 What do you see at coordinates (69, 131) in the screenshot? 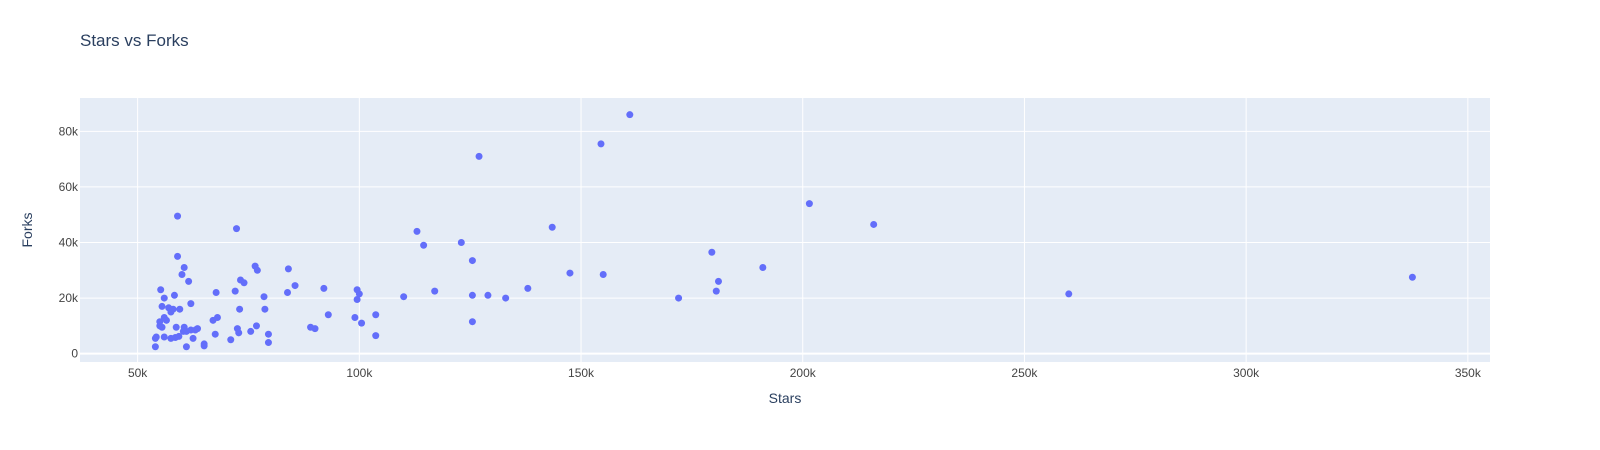
I see `y-tick-label: 80k` at bounding box center [69, 131].